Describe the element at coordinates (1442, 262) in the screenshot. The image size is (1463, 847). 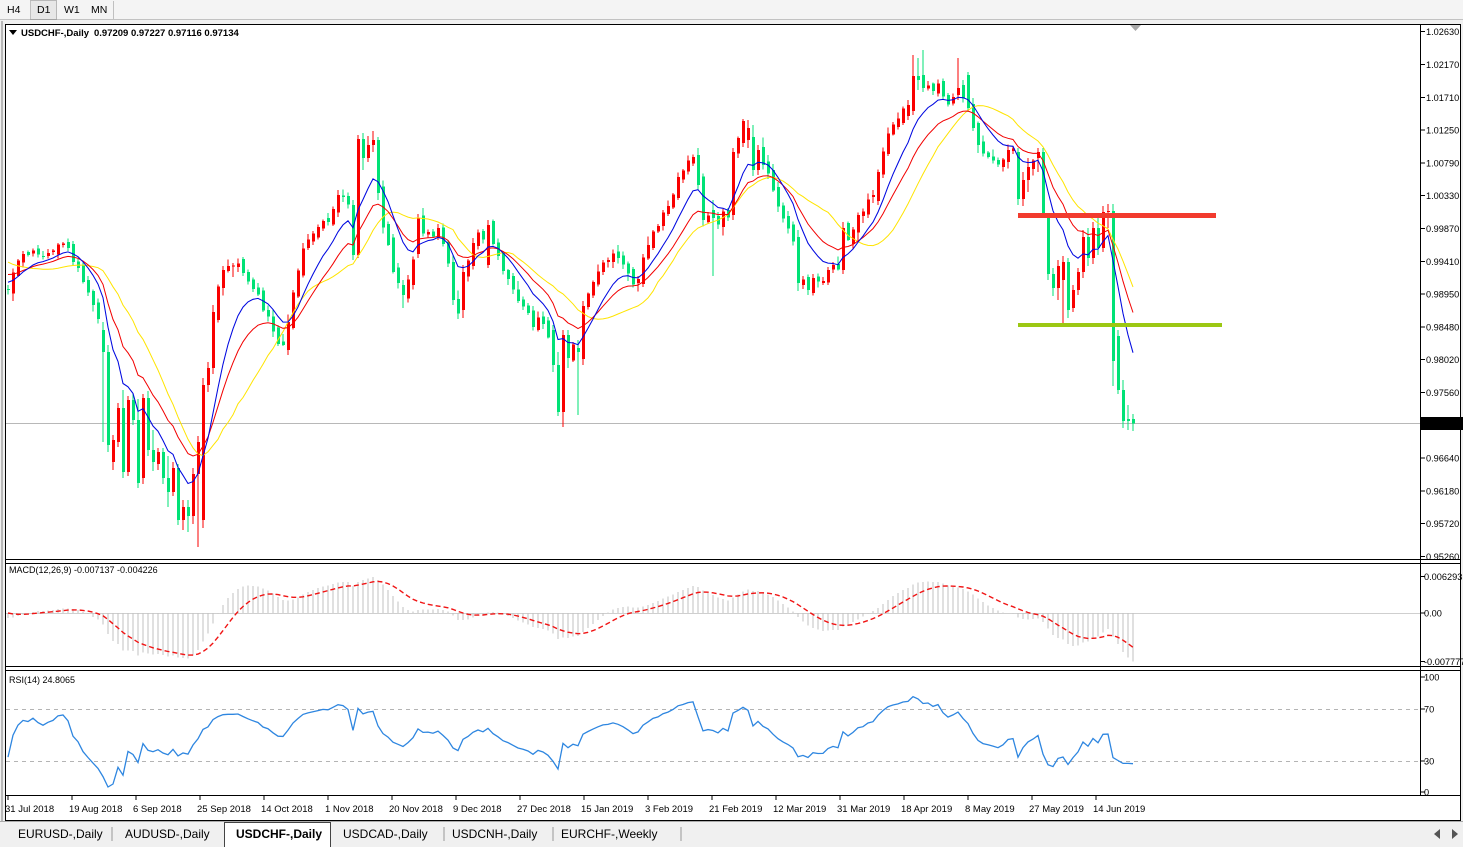
I see `svg-text: 0.99410` at that location.